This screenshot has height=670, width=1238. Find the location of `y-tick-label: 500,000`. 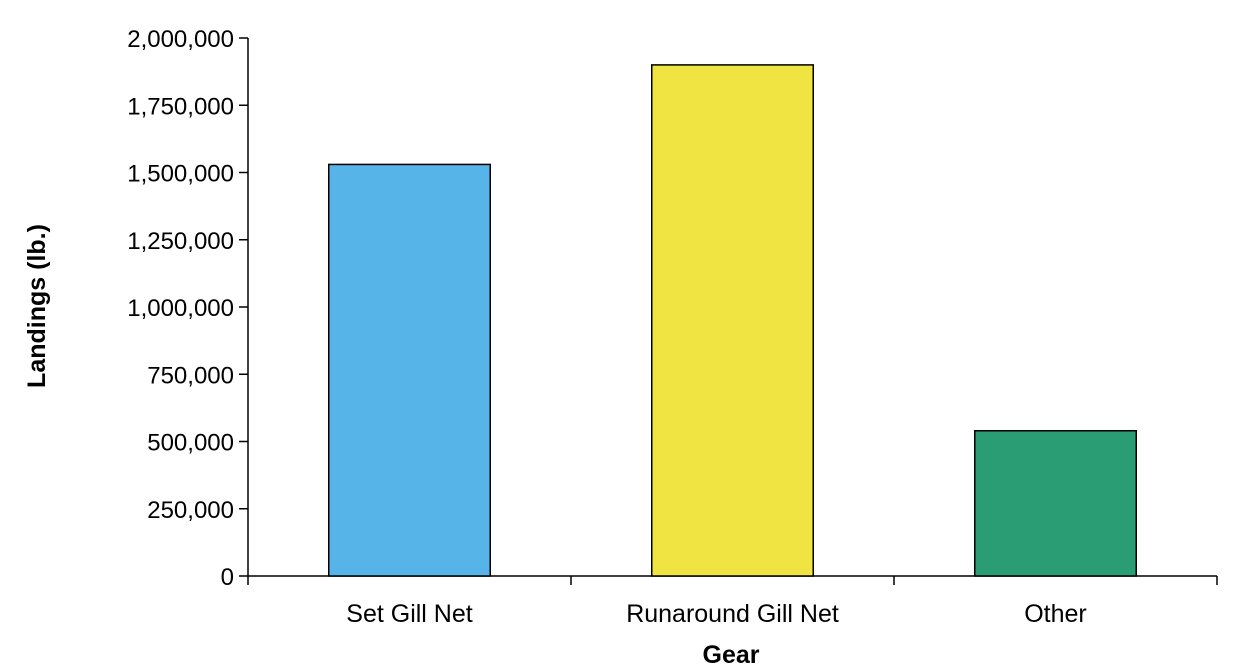

y-tick-label: 500,000 is located at coordinates (190, 443).